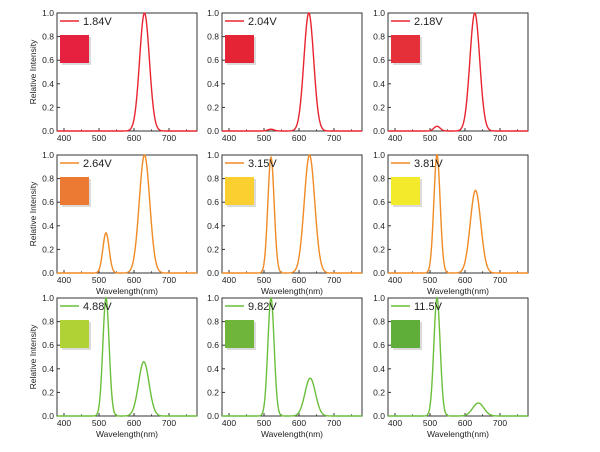 The width and height of the screenshot is (600, 452). Describe the element at coordinates (262, 307) in the screenshot. I see `legend-label: 9.82V` at that location.